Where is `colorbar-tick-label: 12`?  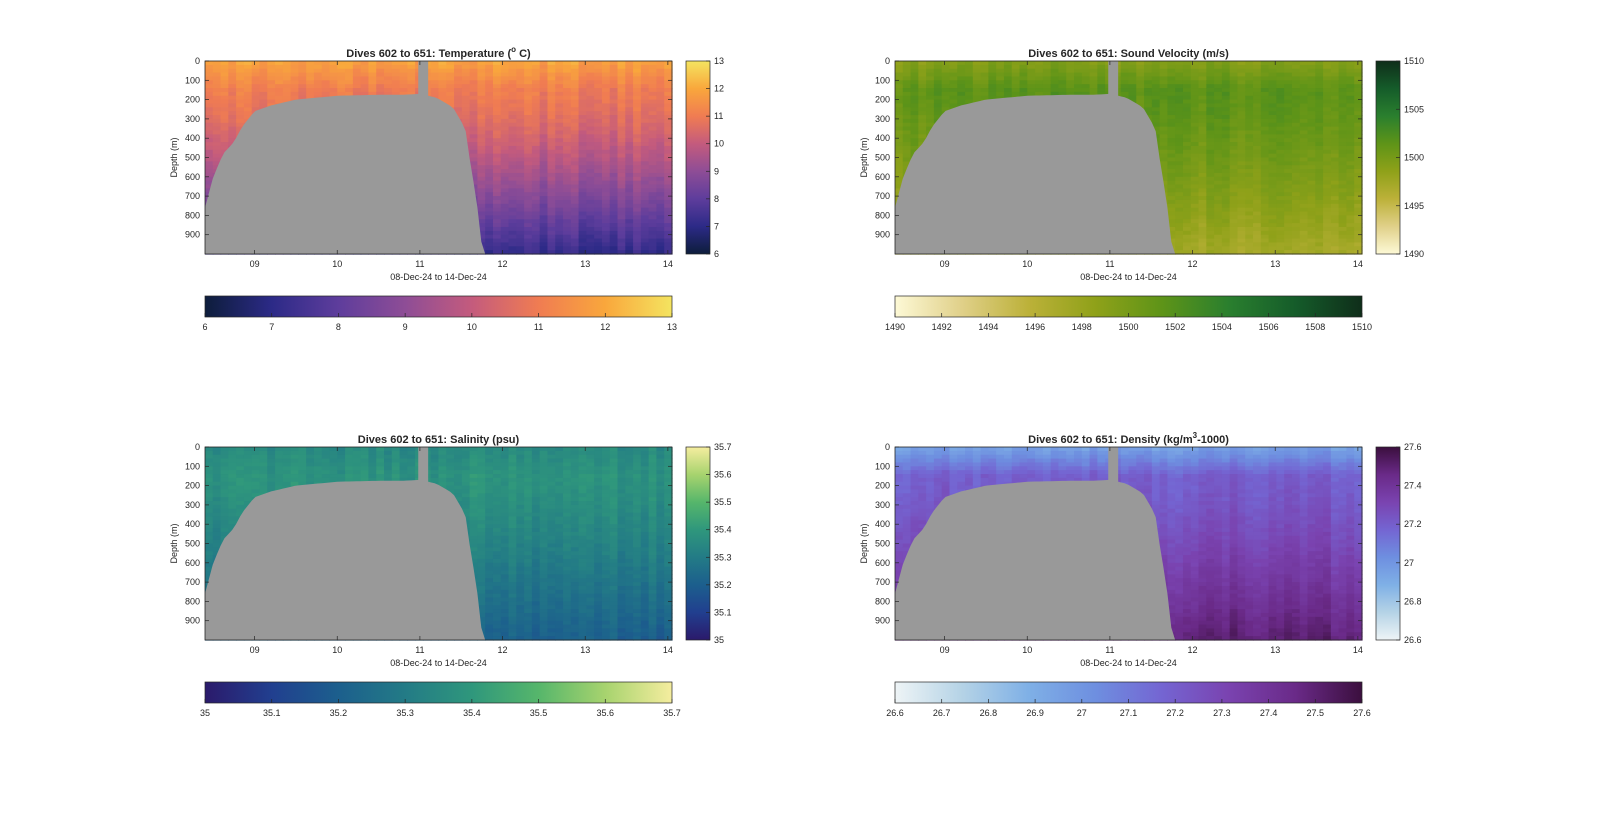 colorbar-tick-label: 12 is located at coordinates (719, 89).